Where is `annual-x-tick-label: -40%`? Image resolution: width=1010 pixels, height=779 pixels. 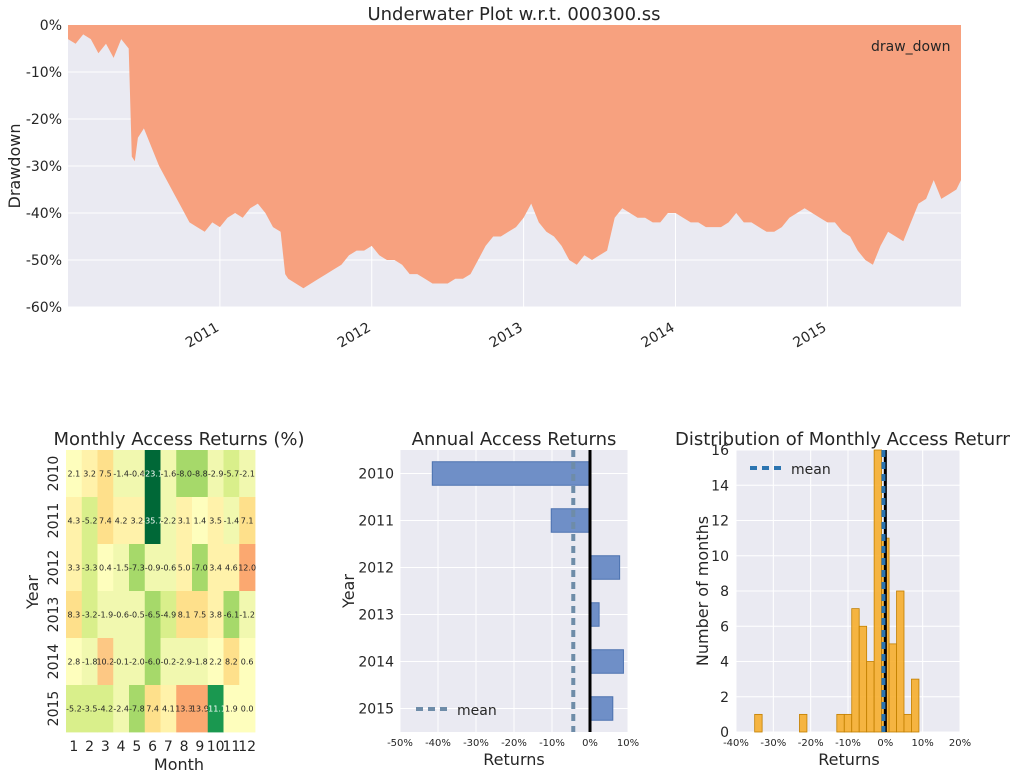 annual-x-tick-label: -40% is located at coordinates (438, 743).